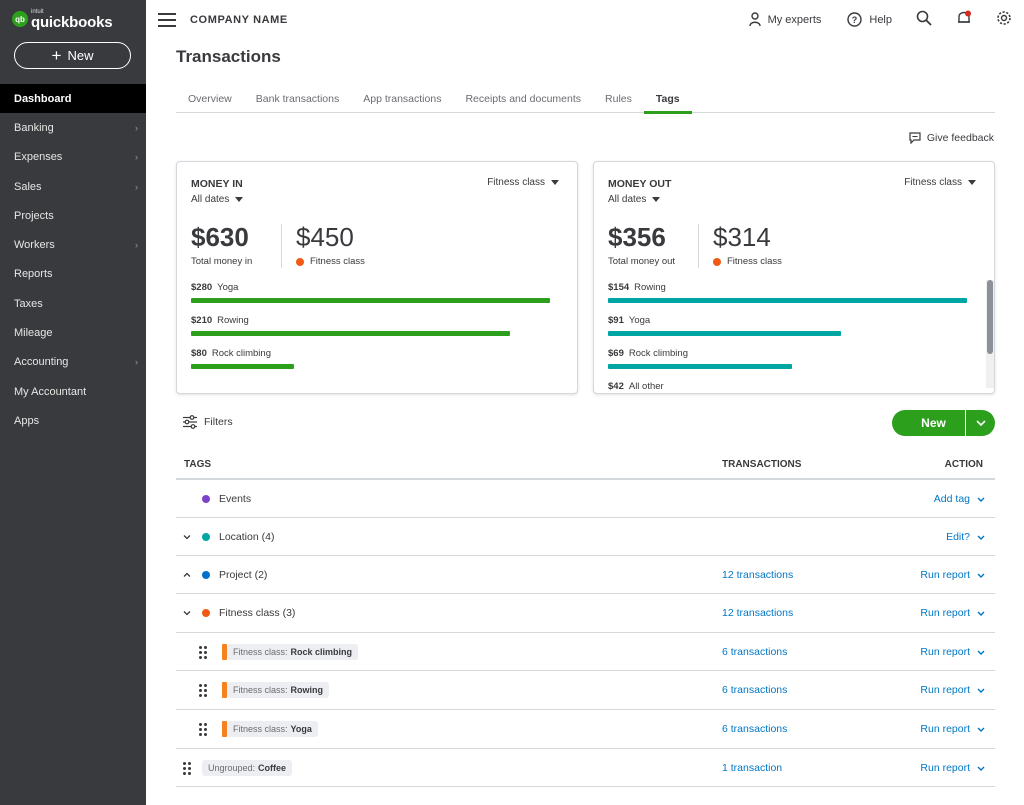 The image size is (1024, 805). I want to click on sidebar-item-projects: Projects, so click(73, 215).